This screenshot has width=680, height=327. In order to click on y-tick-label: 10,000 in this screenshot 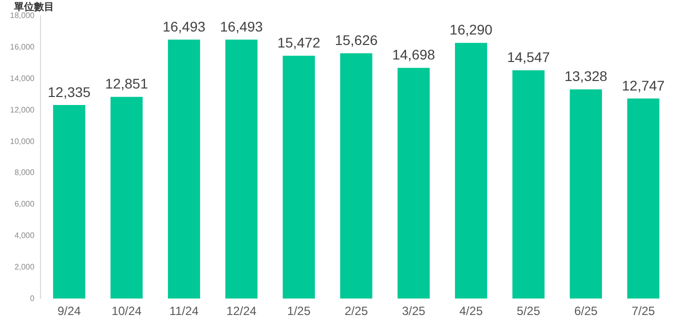, I will do `click(23, 141)`.